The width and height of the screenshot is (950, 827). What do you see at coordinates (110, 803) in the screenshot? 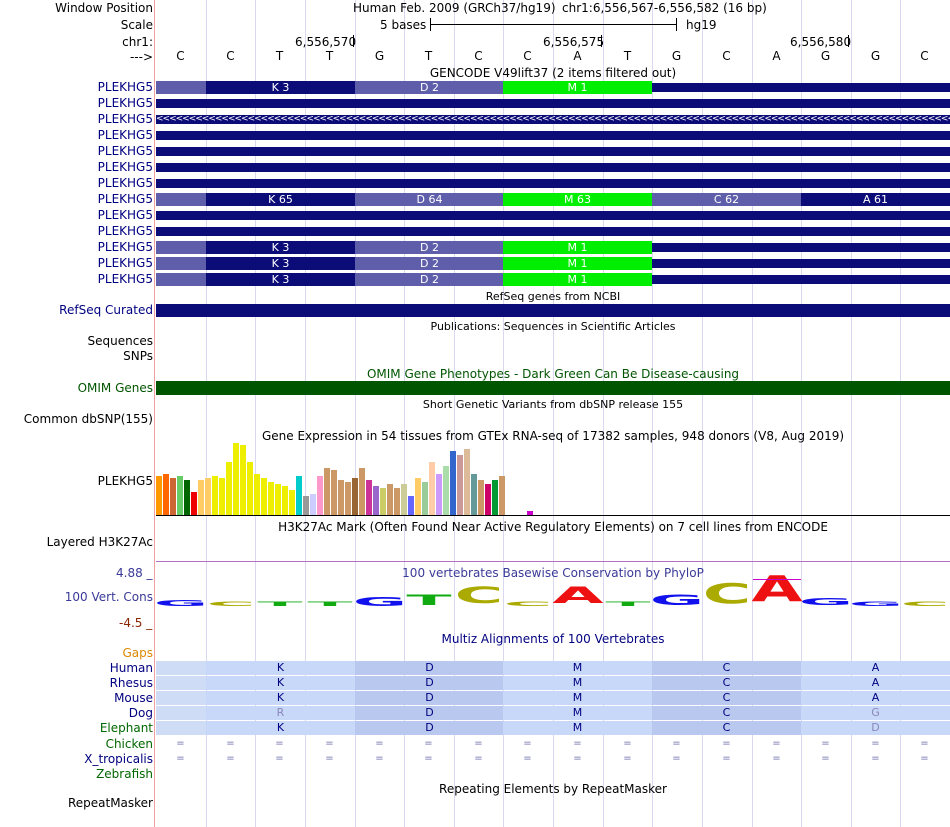
I see `repeatmasker-label: RepeatMasker` at bounding box center [110, 803].